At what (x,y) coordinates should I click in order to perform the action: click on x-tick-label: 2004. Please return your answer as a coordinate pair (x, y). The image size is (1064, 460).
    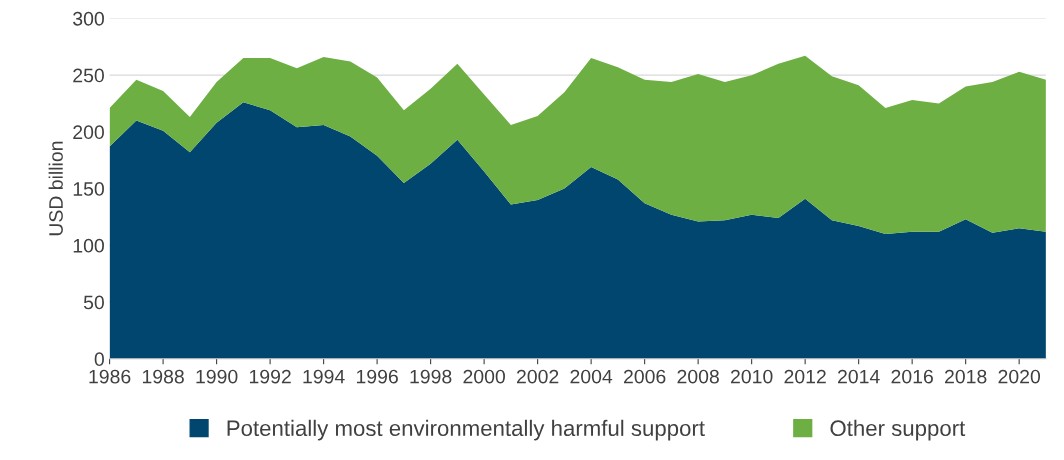
    Looking at the image, I should click on (591, 376).